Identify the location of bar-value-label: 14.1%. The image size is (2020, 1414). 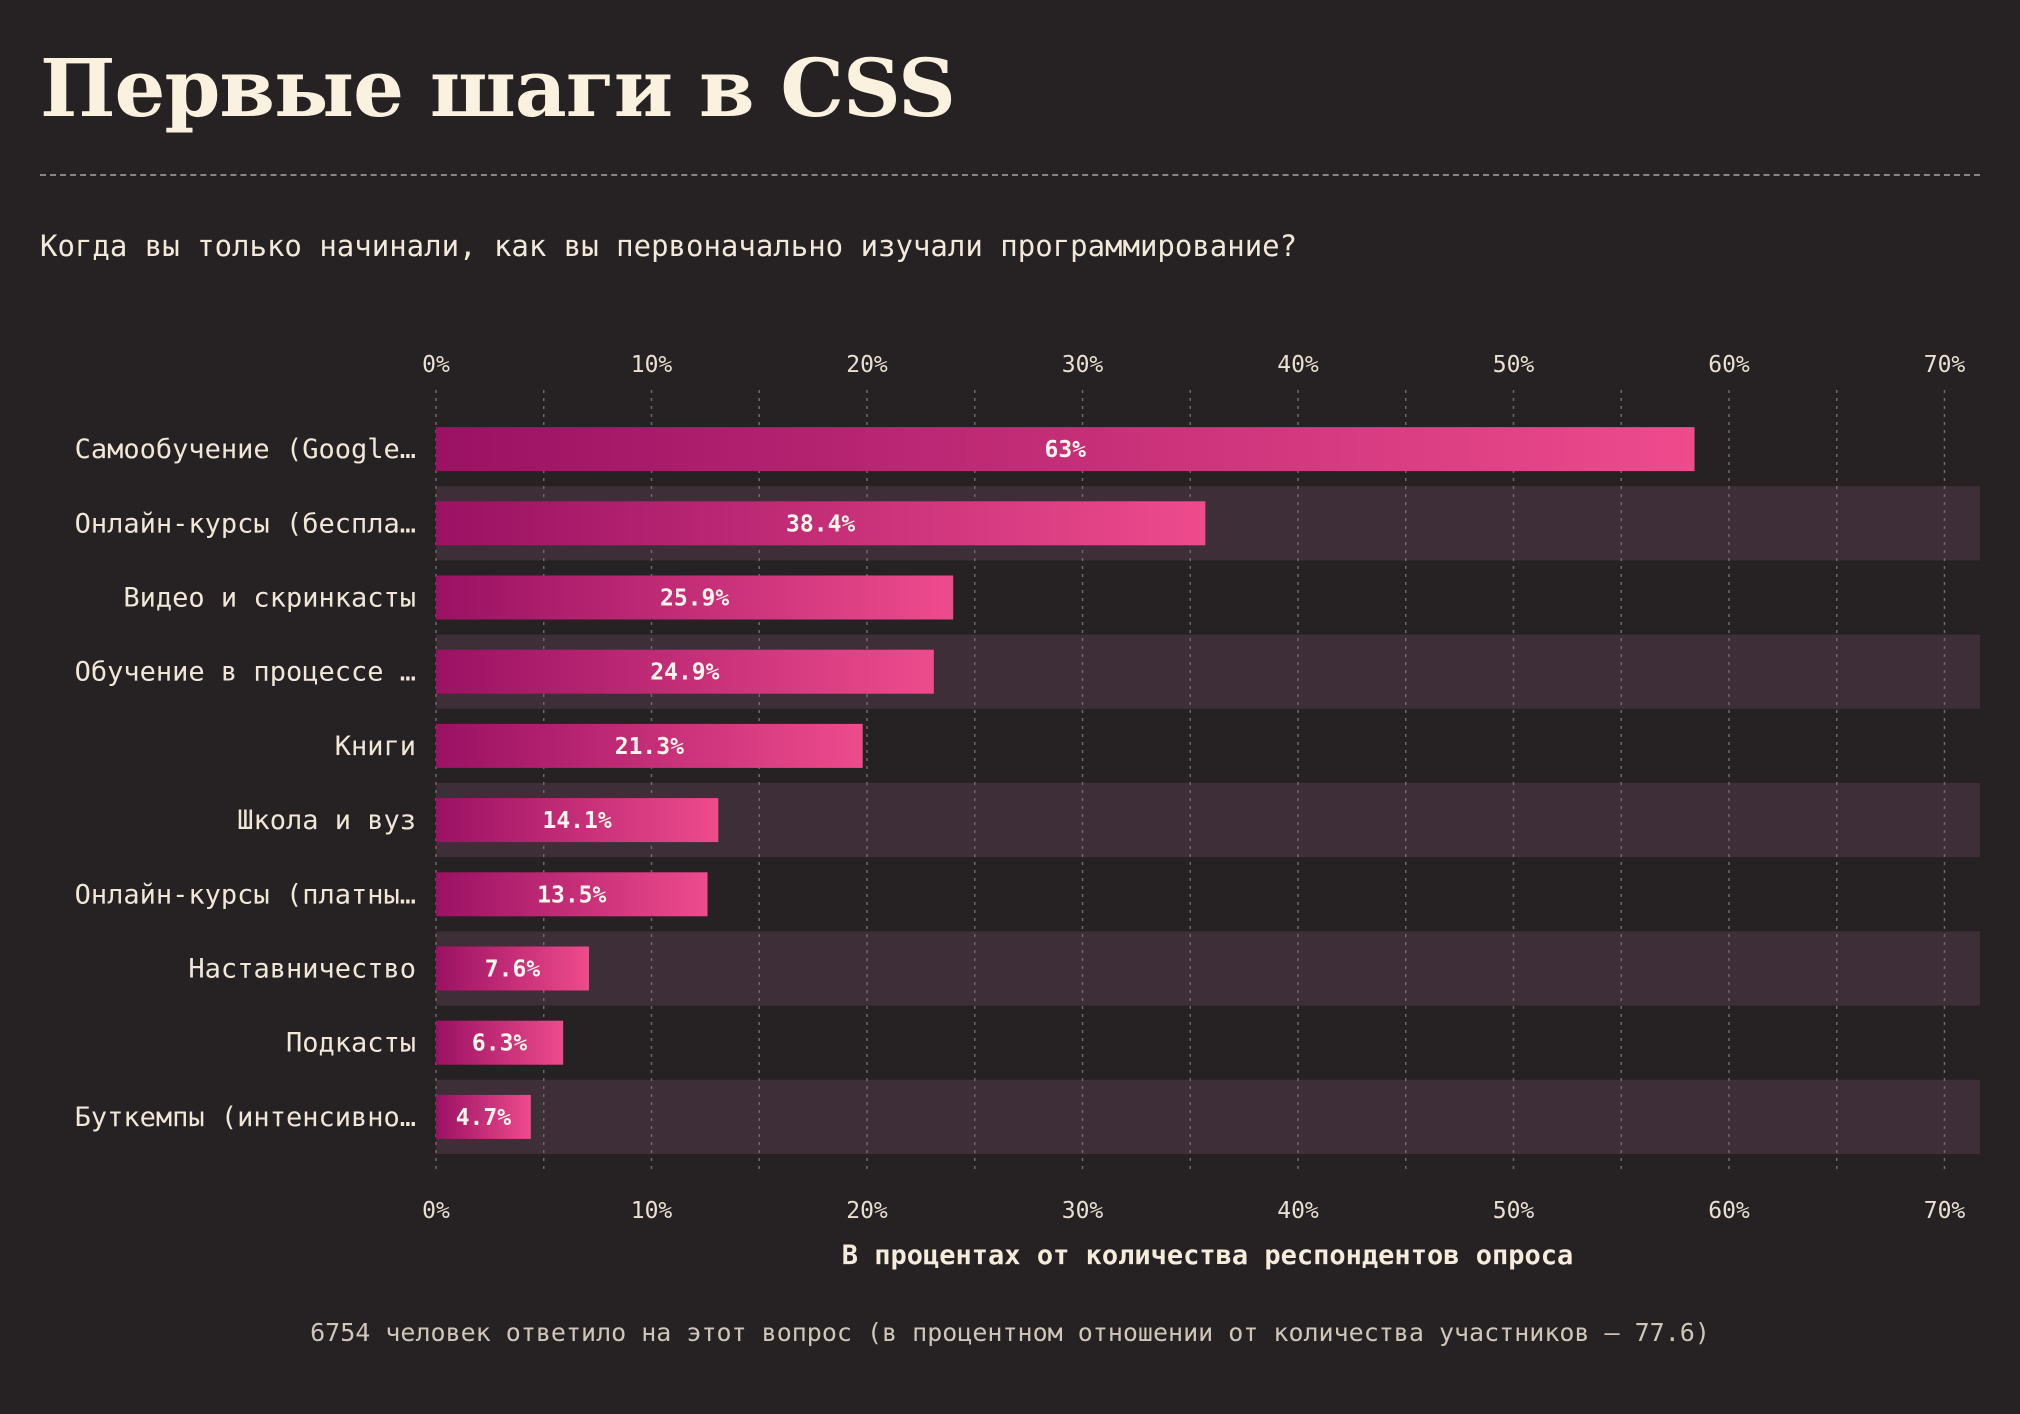
(577, 821).